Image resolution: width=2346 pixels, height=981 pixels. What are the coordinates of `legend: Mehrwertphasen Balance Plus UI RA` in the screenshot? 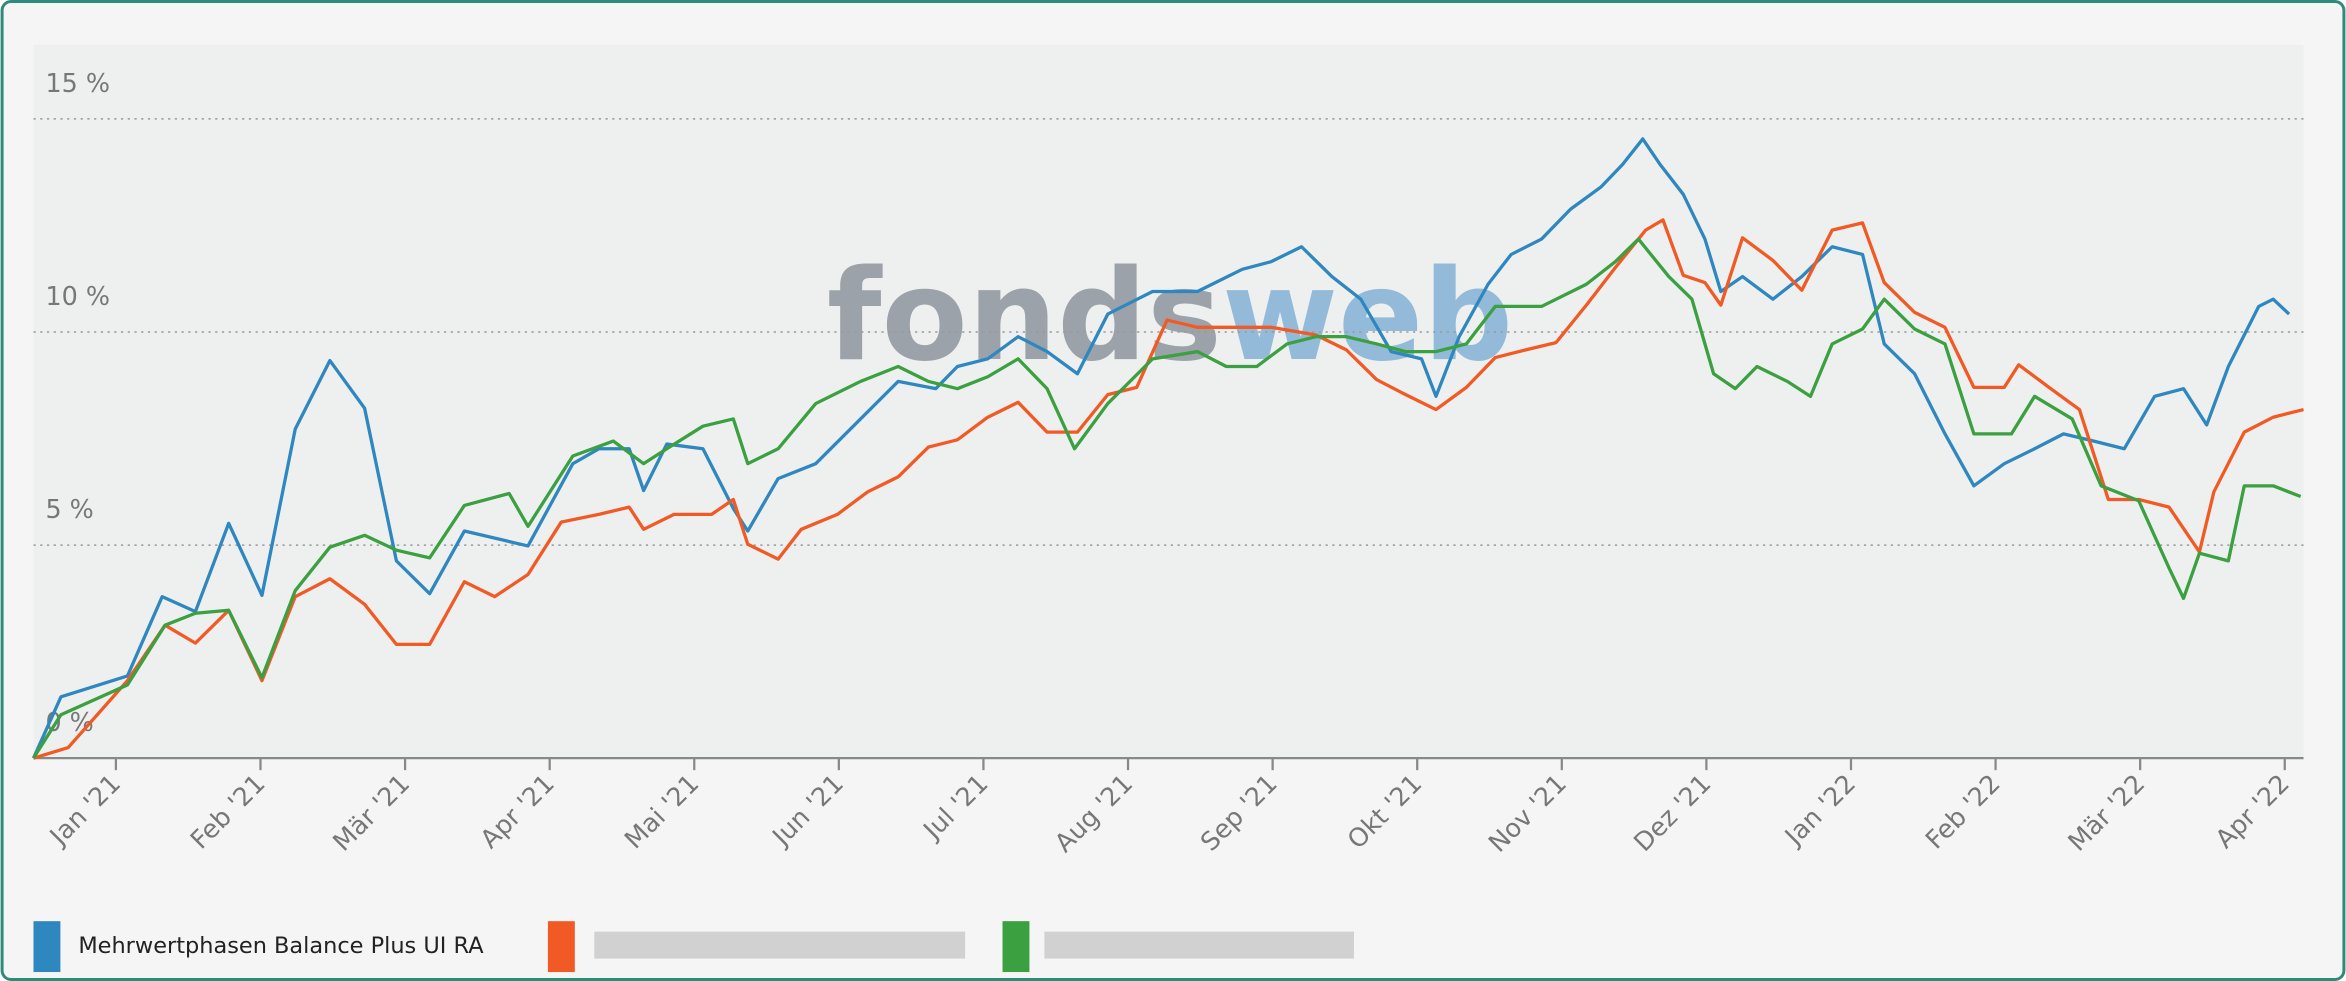 It's located at (693, 947).